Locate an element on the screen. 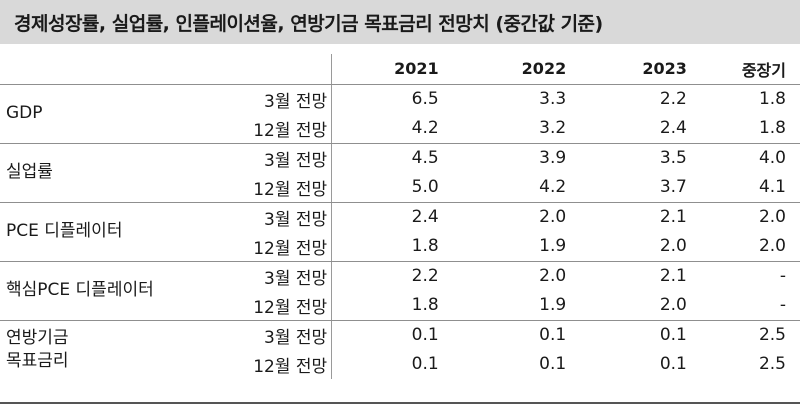 The width and height of the screenshot is (800, 405). header-2022: 2022 is located at coordinates (515, 69).